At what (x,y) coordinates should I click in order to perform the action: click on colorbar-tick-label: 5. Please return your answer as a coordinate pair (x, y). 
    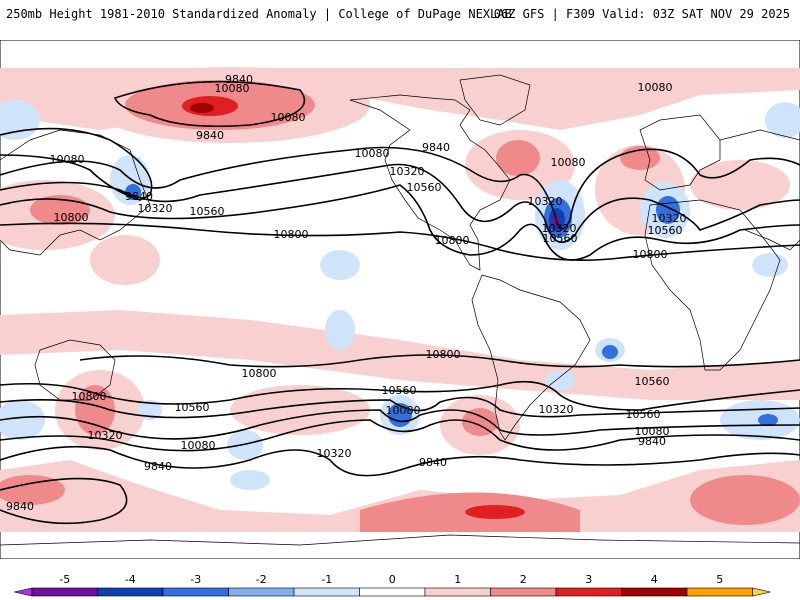
    Looking at the image, I should click on (719, 579).